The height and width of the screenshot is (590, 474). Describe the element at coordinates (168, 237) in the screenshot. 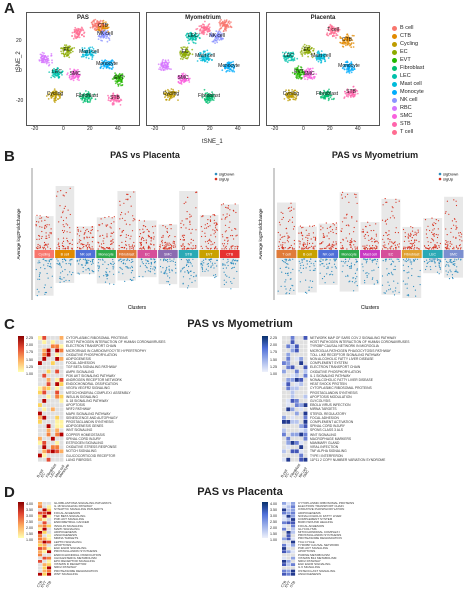

I see `volcano-bg-up` at that location.